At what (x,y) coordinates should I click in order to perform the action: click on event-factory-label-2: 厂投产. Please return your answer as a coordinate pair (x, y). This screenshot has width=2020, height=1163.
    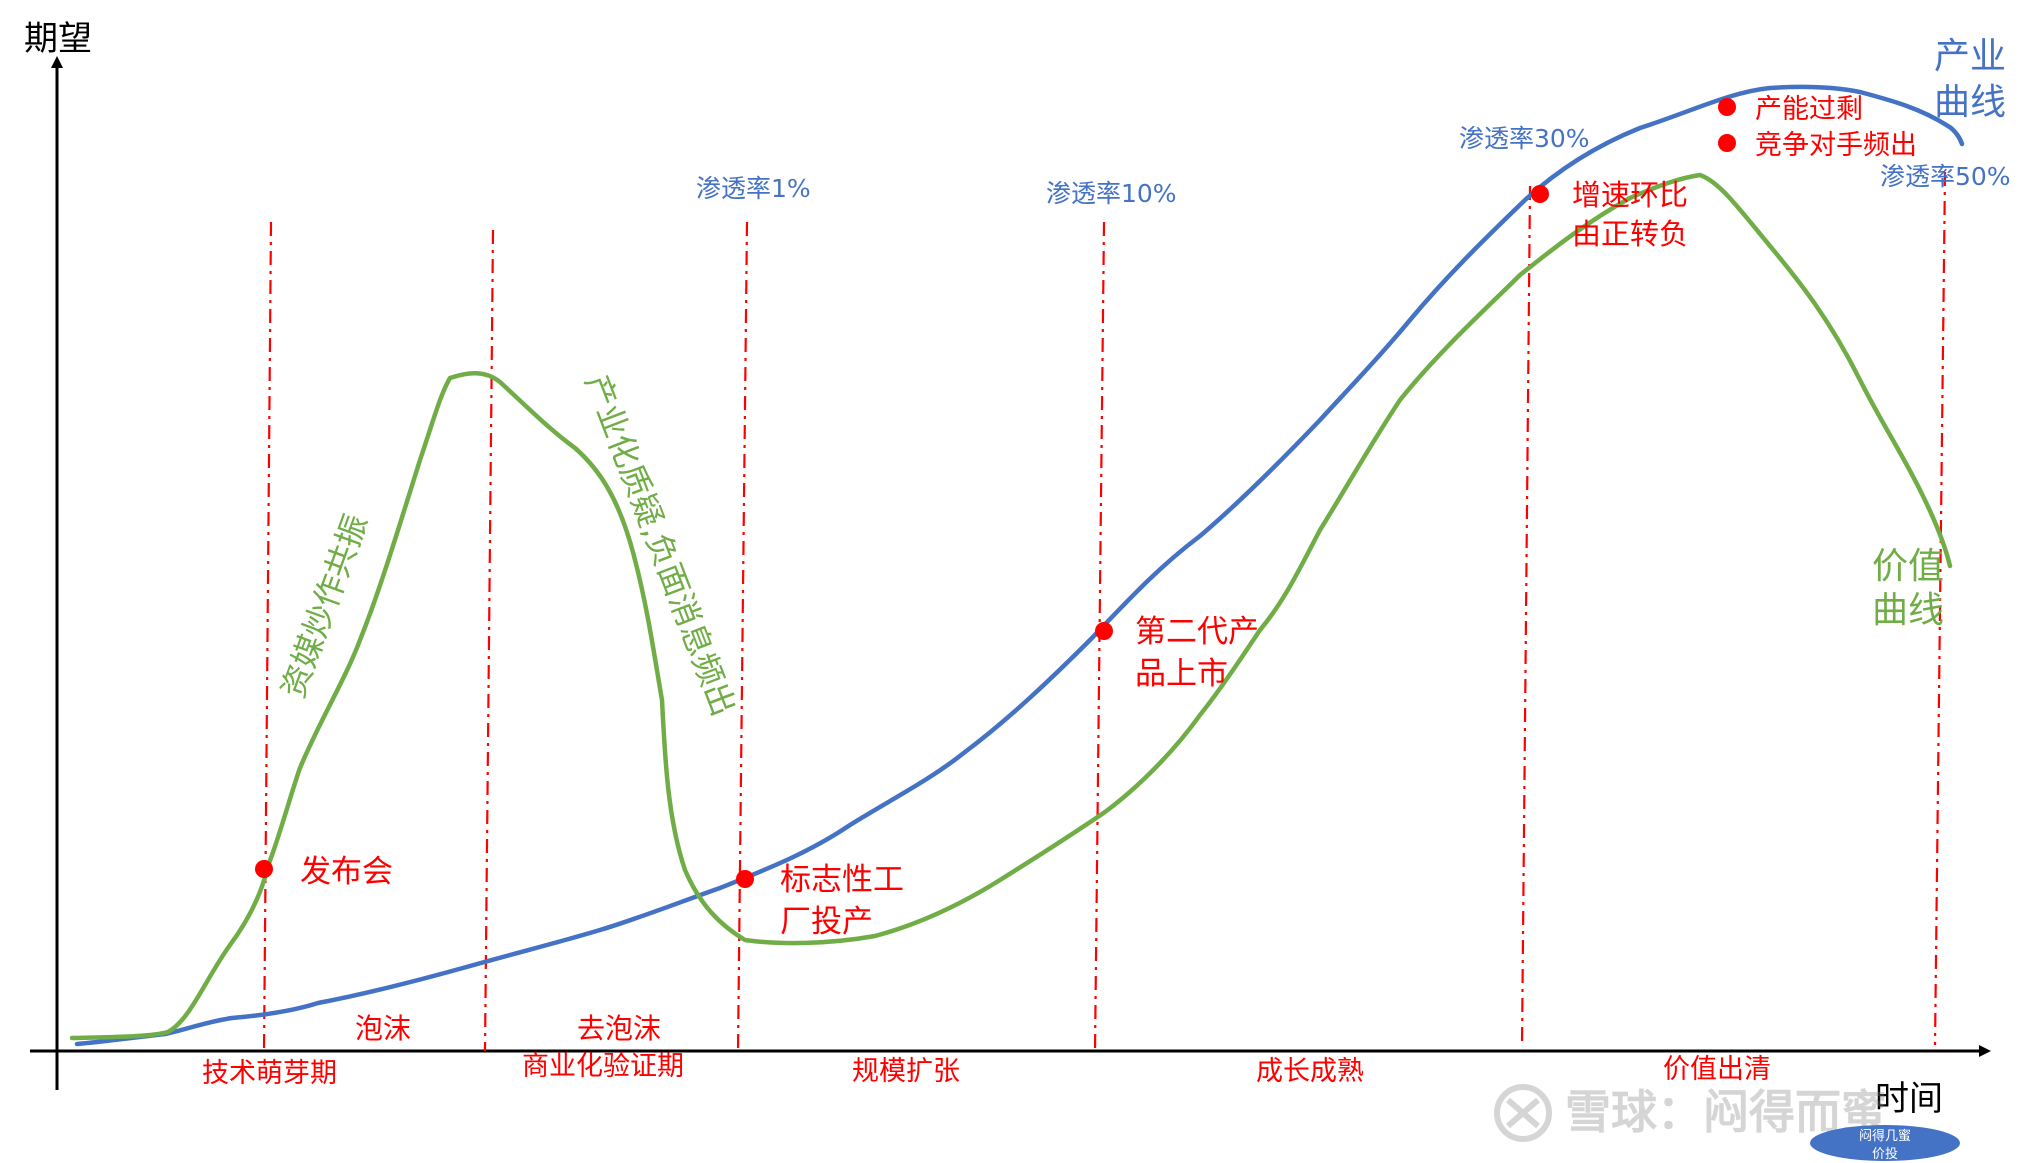
    Looking at the image, I should click on (826, 922).